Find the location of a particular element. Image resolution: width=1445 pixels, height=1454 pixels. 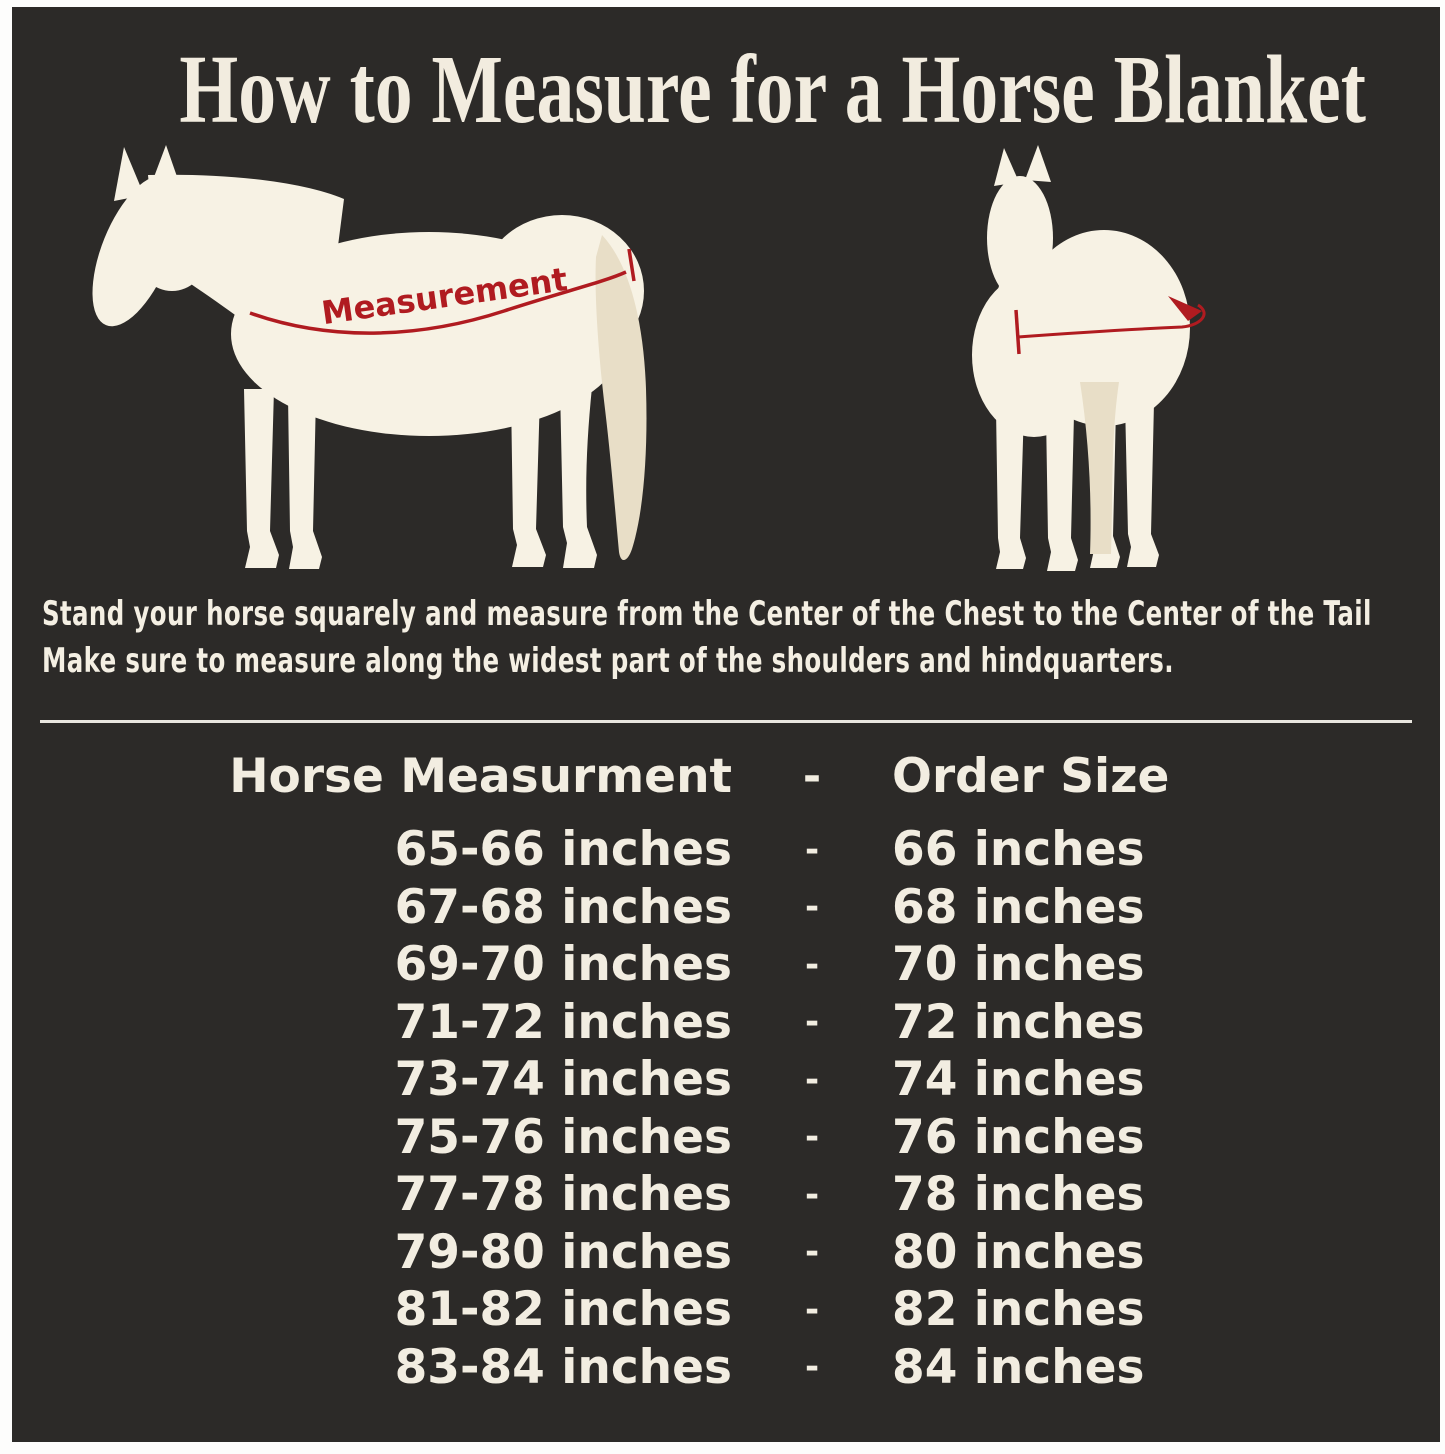

front-view-horse-svg is located at coordinates (1089, 358).